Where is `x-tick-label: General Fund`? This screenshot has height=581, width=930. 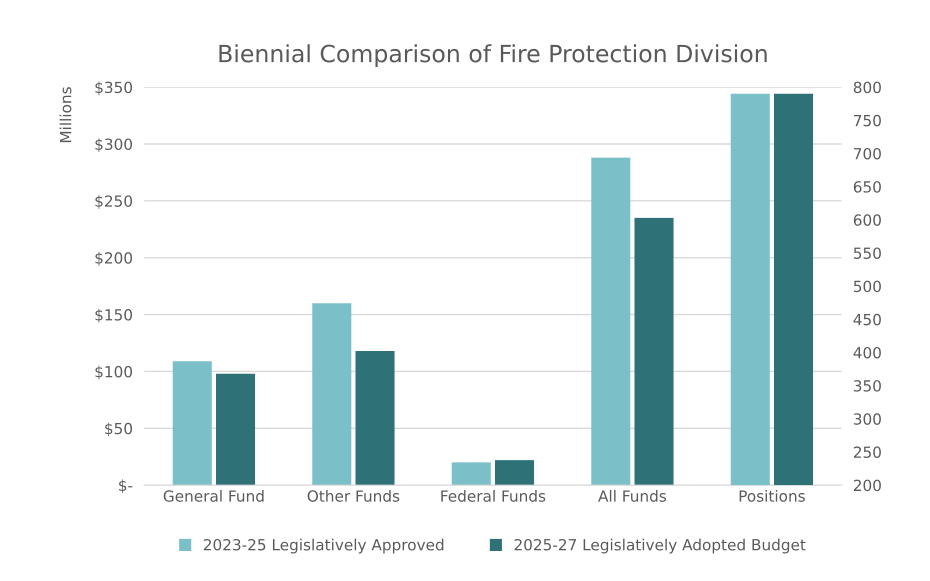
x-tick-label: General Fund is located at coordinates (214, 496).